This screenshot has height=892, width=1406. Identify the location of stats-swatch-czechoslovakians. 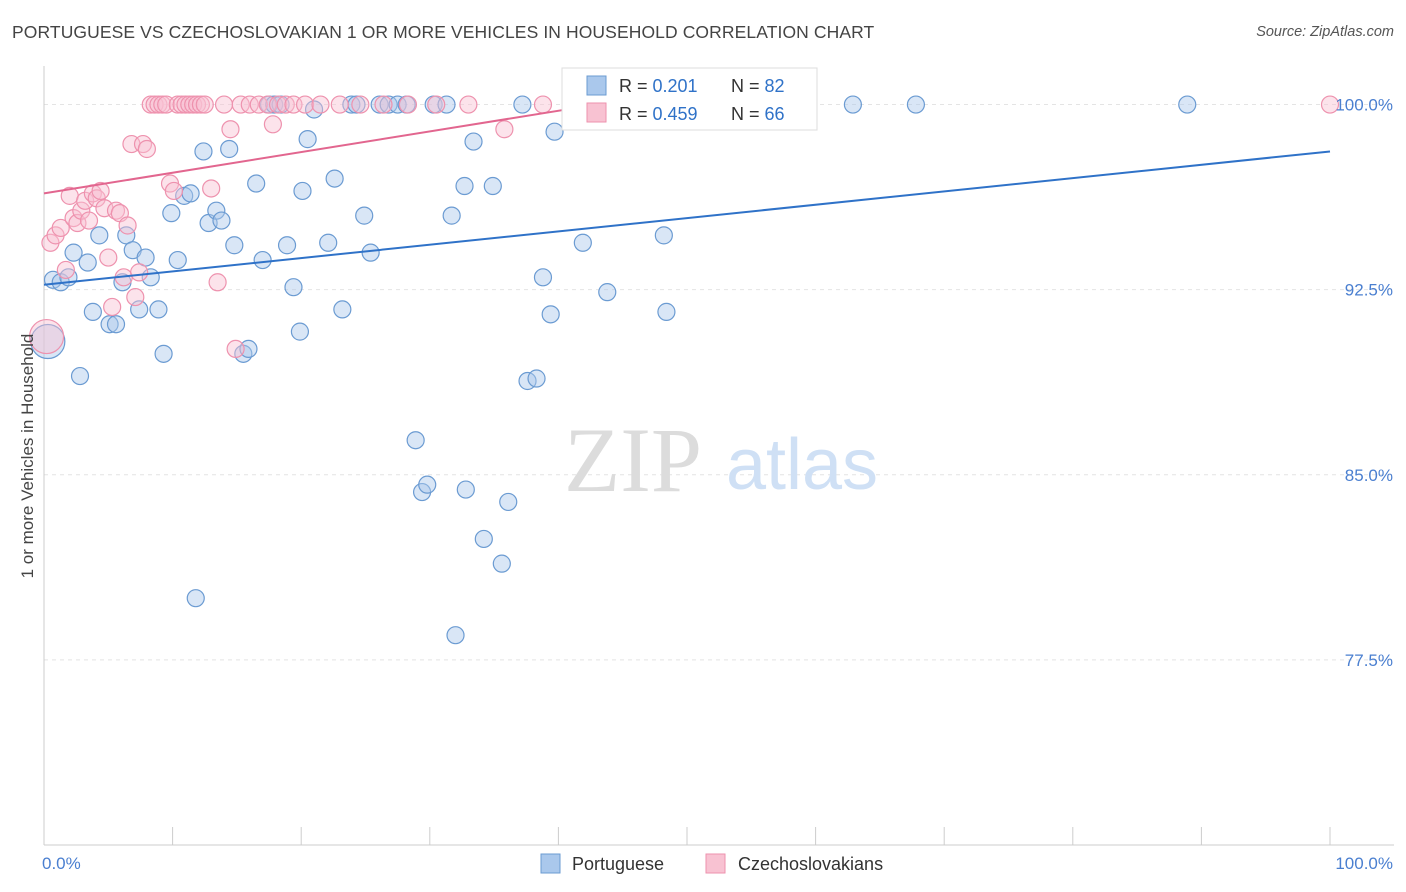
(596, 112).